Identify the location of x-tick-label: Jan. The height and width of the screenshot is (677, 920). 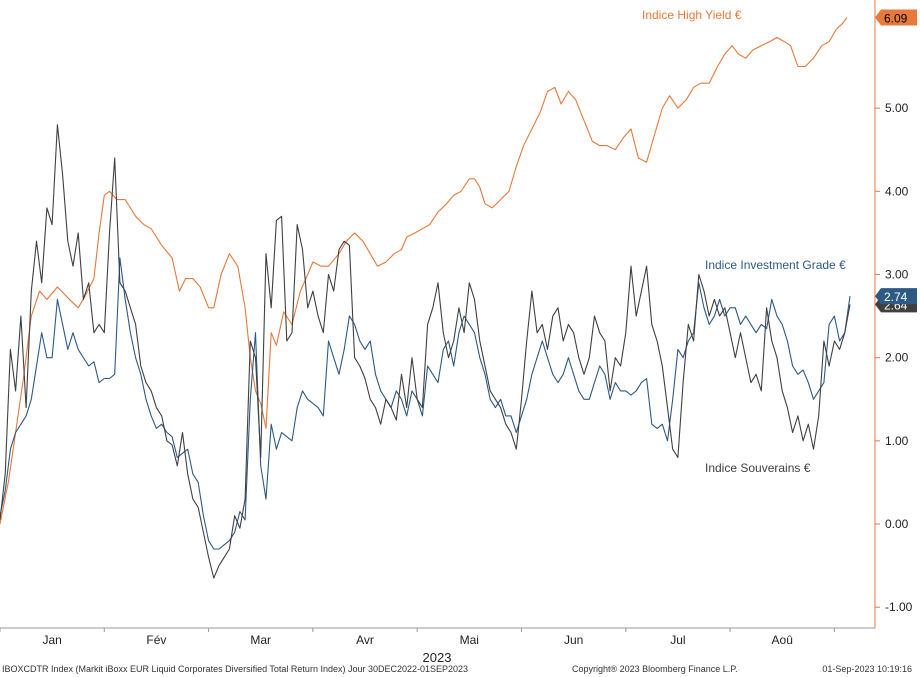
(51, 640).